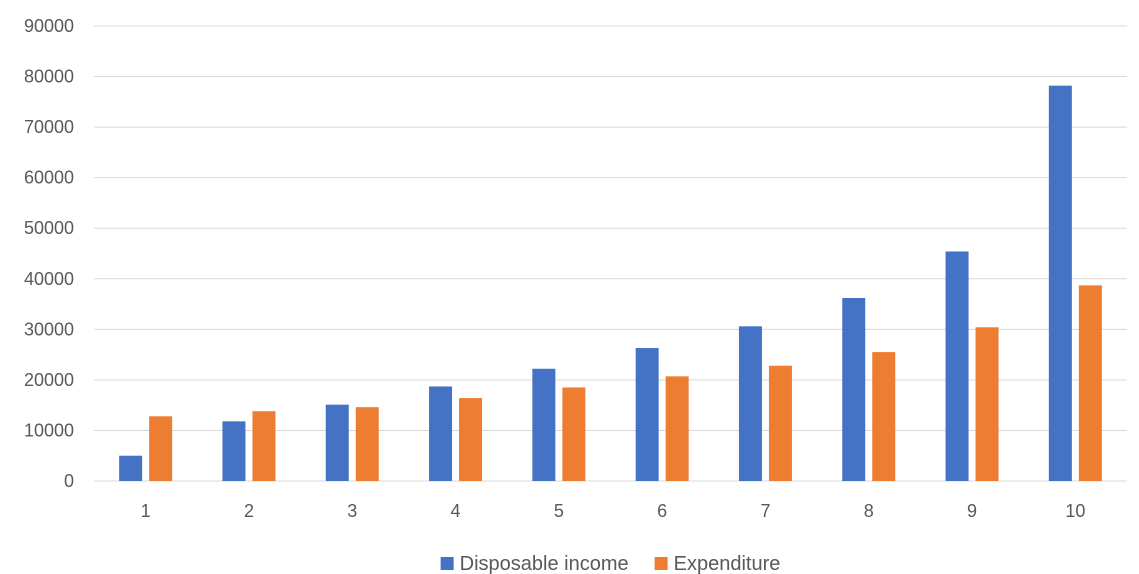 The image size is (1139, 574). Describe the element at coordinates (972, 511) in the screenshot. I see `x-tick-label: 9` at that location.